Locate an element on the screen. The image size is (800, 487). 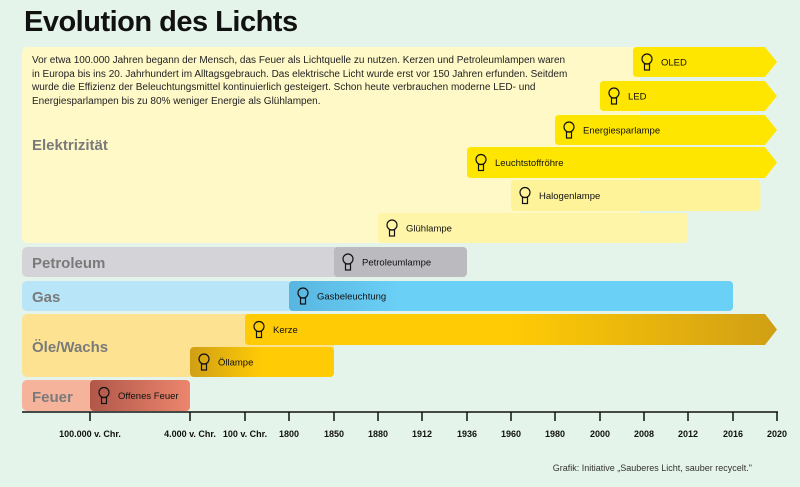
bar-oellampe: Öllampe is located at coordinates (262, 362).